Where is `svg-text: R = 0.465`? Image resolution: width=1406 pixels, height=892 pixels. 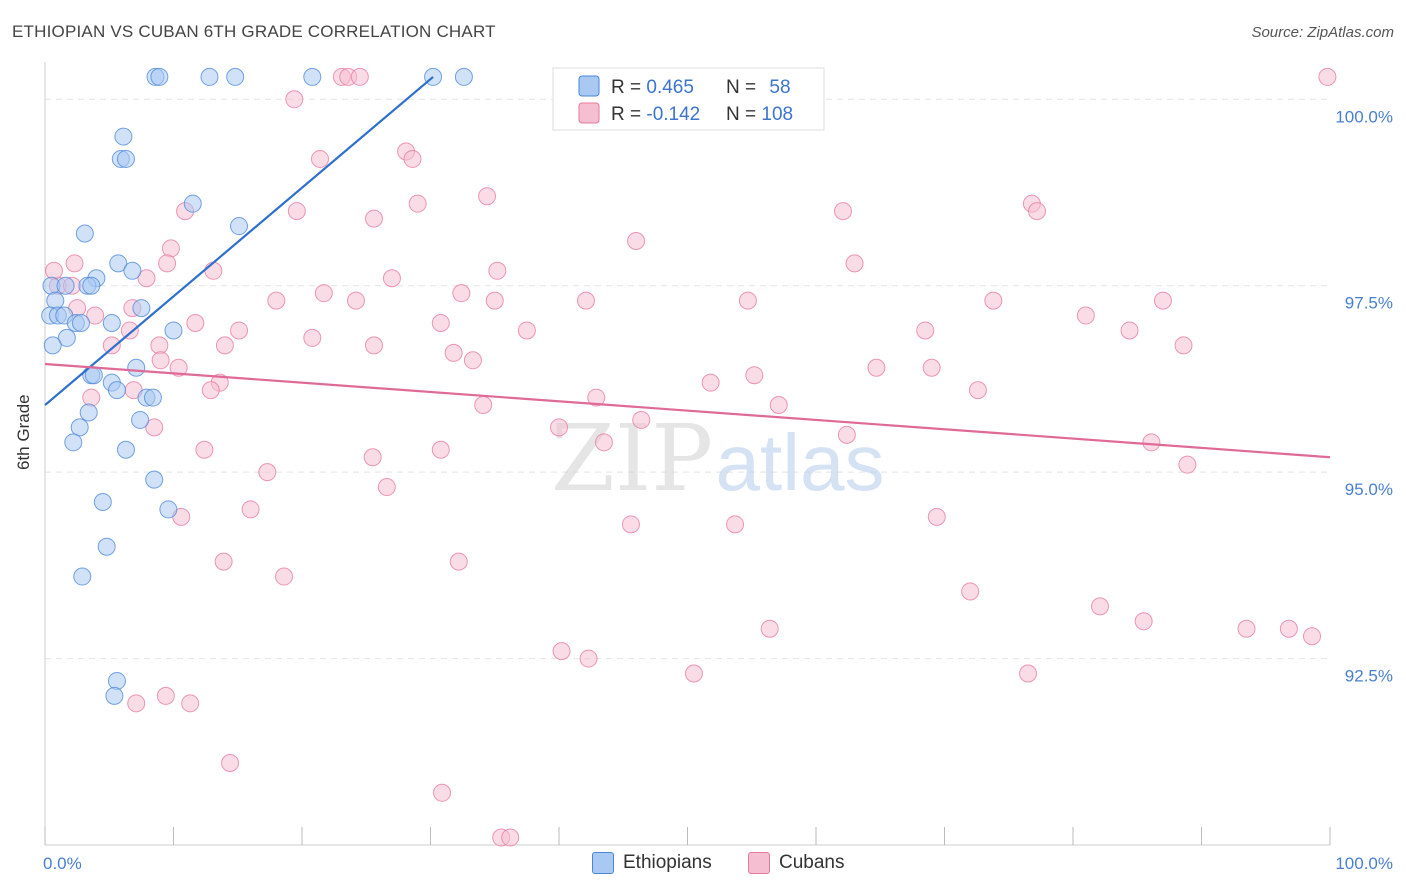 svg-text: R = 0.465 is located at coordinates (652, 87).